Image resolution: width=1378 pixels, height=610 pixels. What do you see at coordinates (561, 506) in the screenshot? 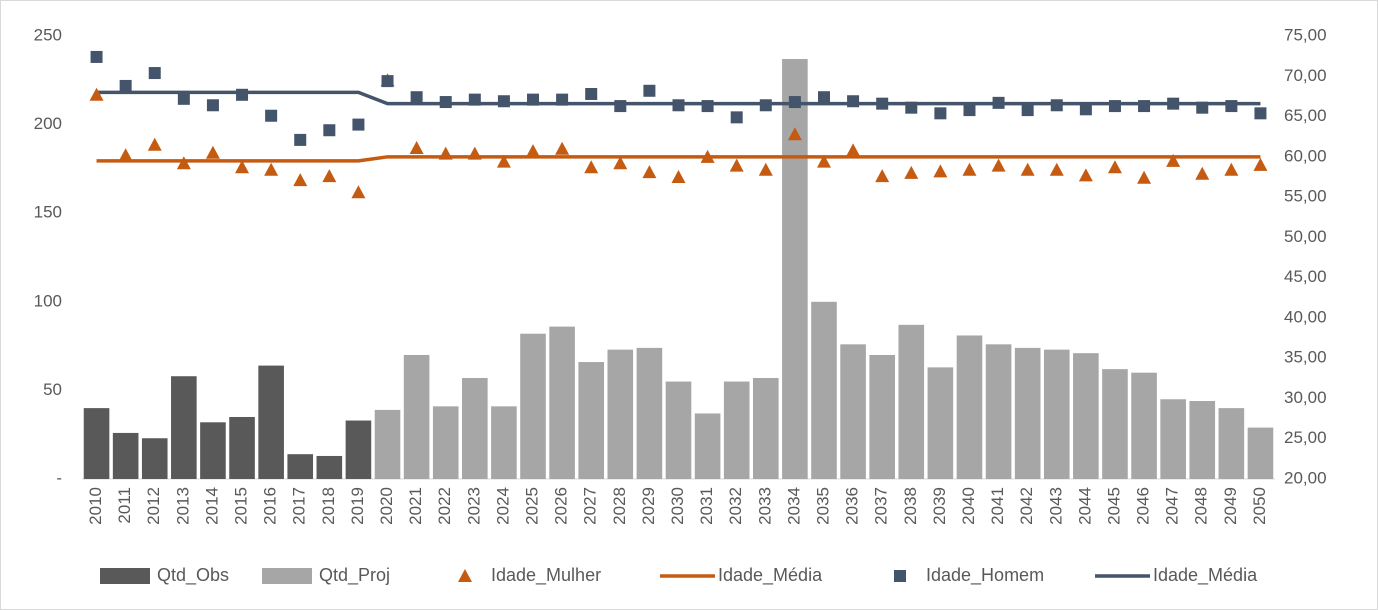
I see `x-tick-label: 2026` at bounding box center [561, 506].